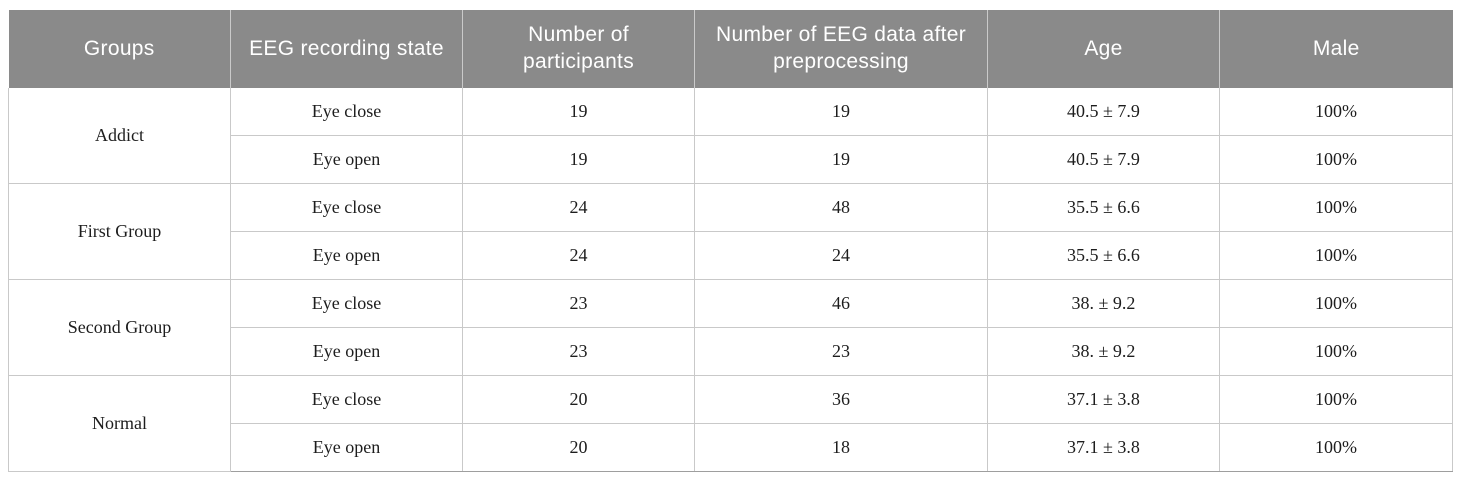 This screenshot has width=1460, height=483. Describe the element at coordinates (841, 351) in the screenshot. I see `eeg-data-cell: 23` at that location.